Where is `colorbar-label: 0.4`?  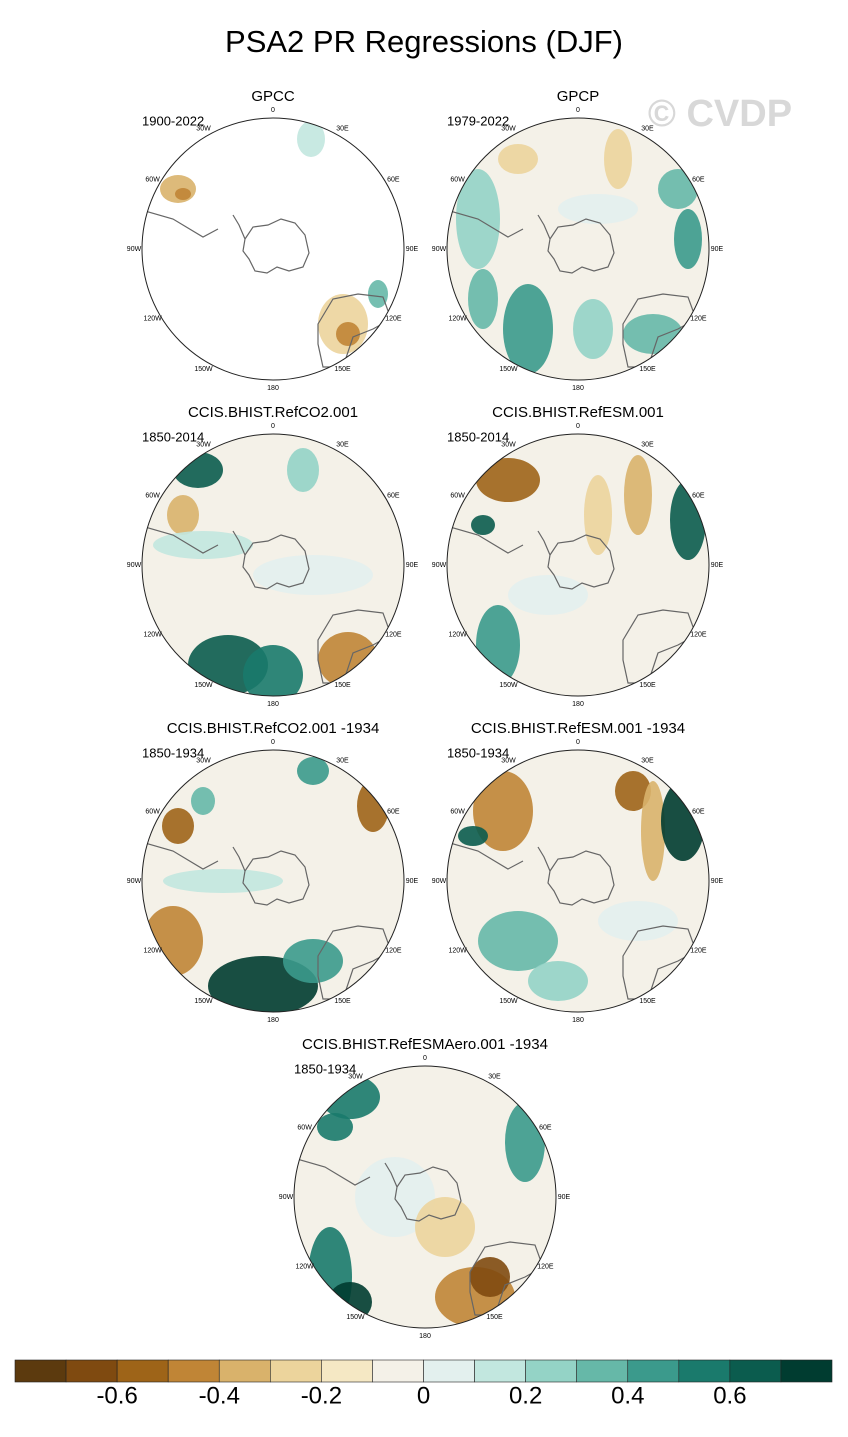 colorbar-label: 0.4 is located at coordinates (627, 1395).